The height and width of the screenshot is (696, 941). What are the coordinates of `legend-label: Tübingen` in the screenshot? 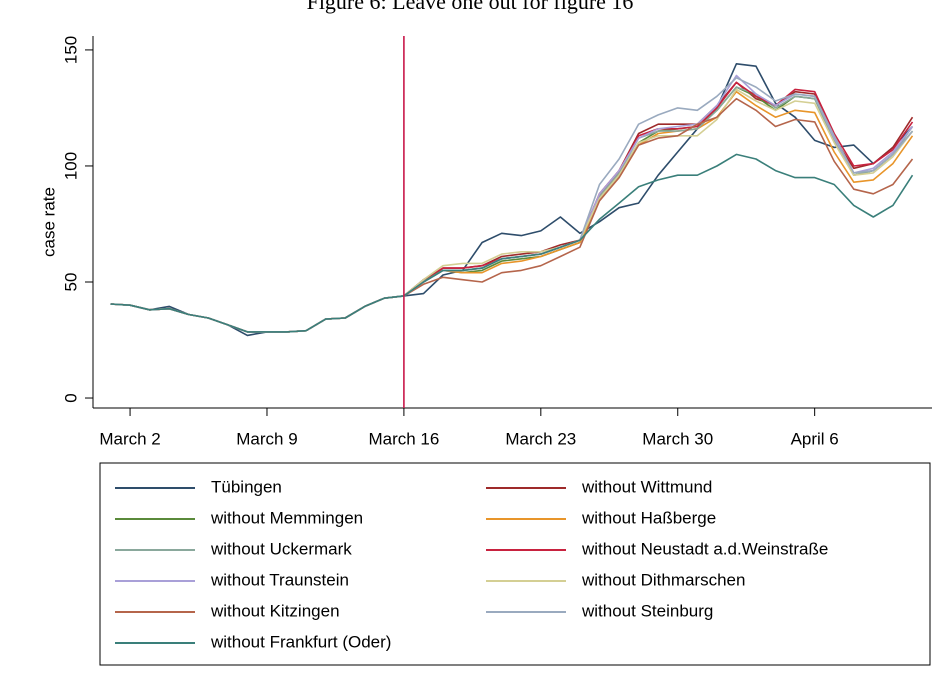 It's located at (246, 486).